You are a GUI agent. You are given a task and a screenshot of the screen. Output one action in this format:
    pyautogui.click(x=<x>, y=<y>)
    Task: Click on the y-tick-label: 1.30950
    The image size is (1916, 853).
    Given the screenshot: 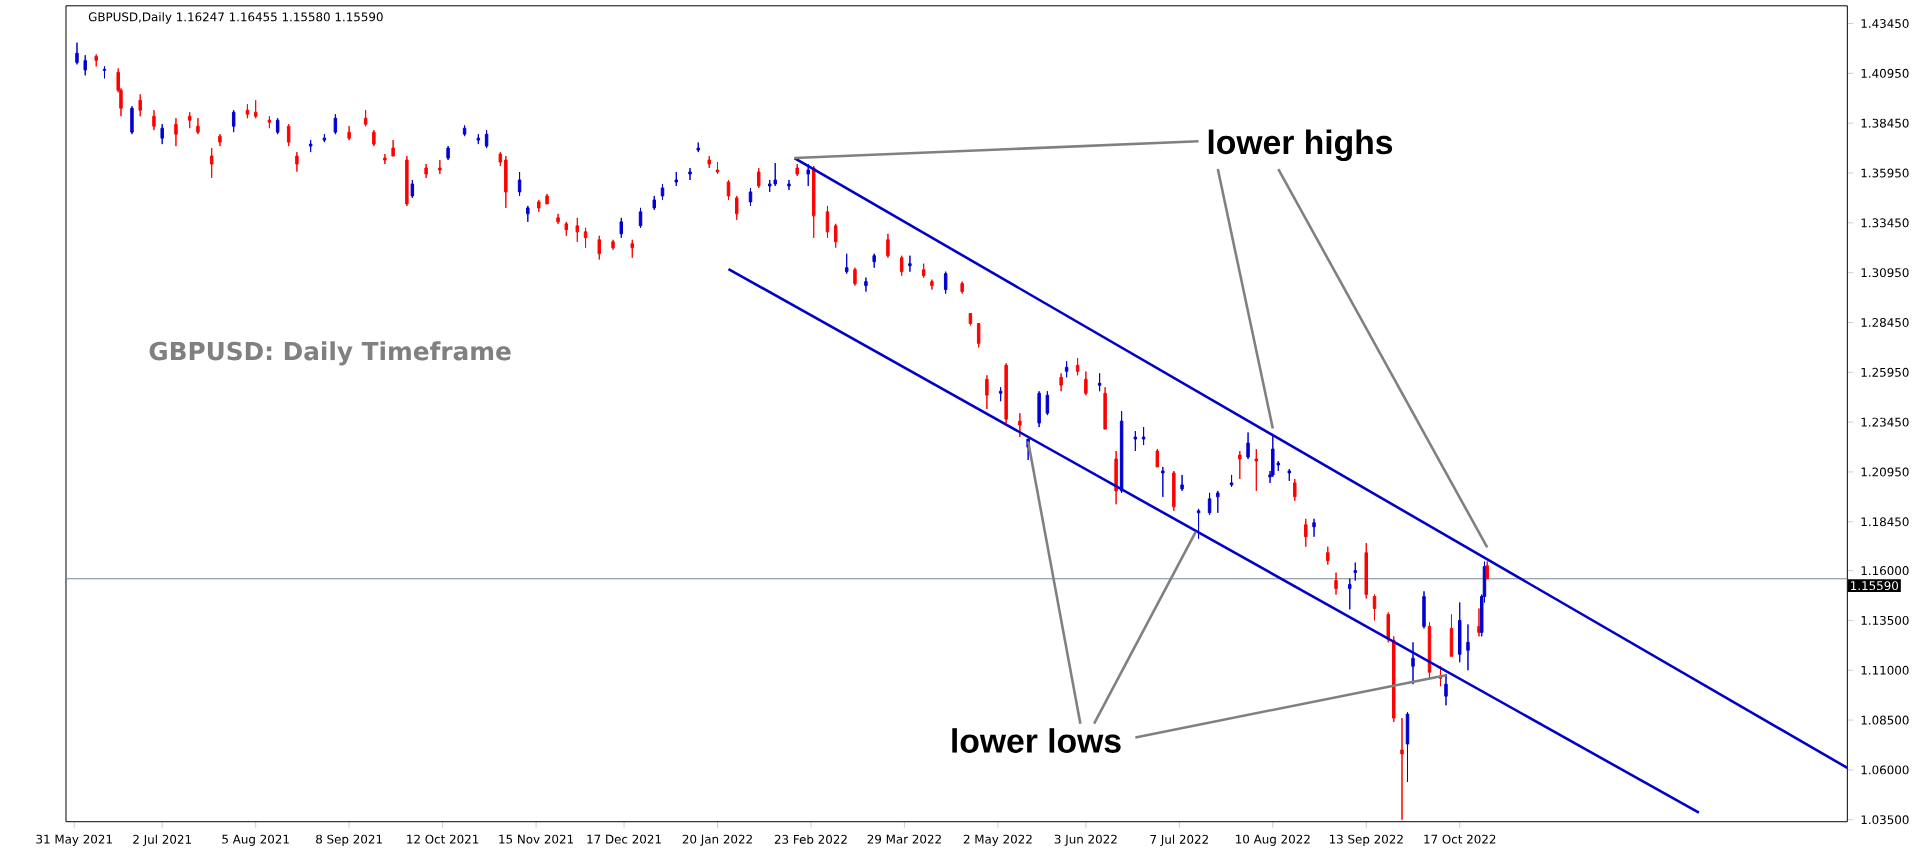 What is the action you would take?
    pyautogui.click(x=1885, y=273)
    